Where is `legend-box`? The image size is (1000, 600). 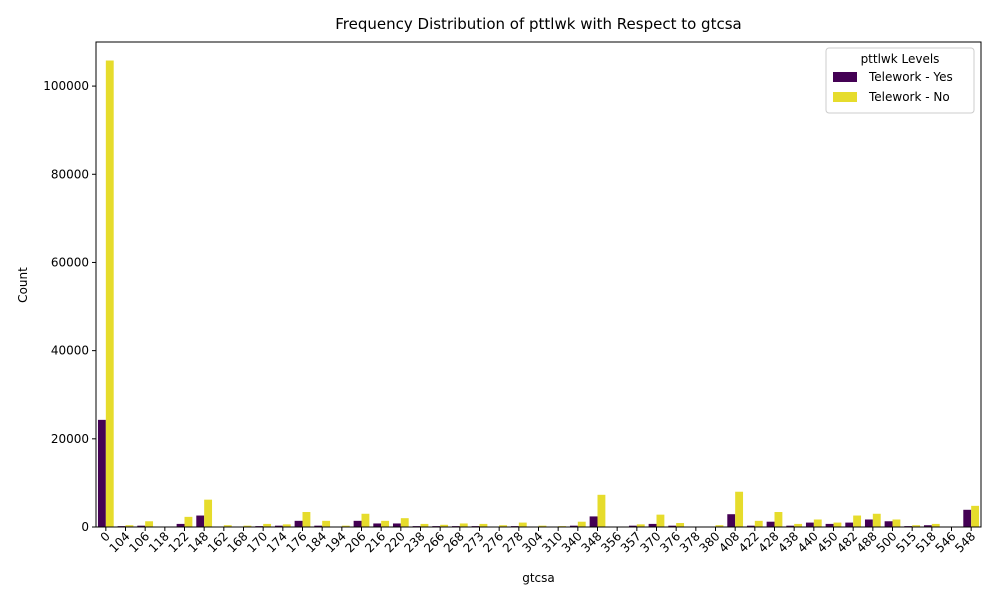 legend-box is located at coordinates (900, 80).